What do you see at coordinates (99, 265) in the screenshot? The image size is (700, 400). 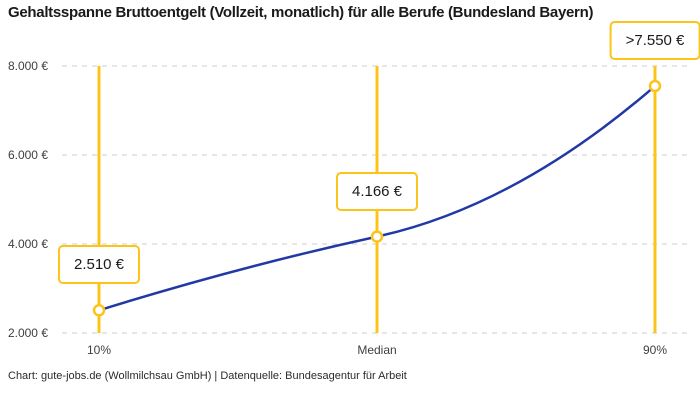 I see `value-label-box: 2.510 €` at bounding box center [99, 265].